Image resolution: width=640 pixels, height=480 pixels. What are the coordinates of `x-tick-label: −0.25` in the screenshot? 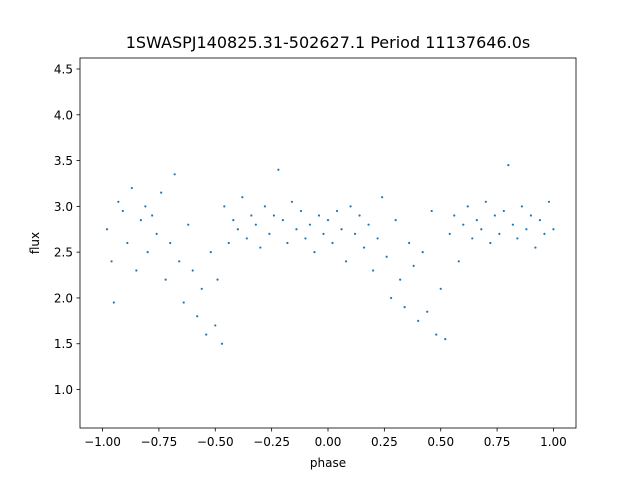 It's located at (271, 442).